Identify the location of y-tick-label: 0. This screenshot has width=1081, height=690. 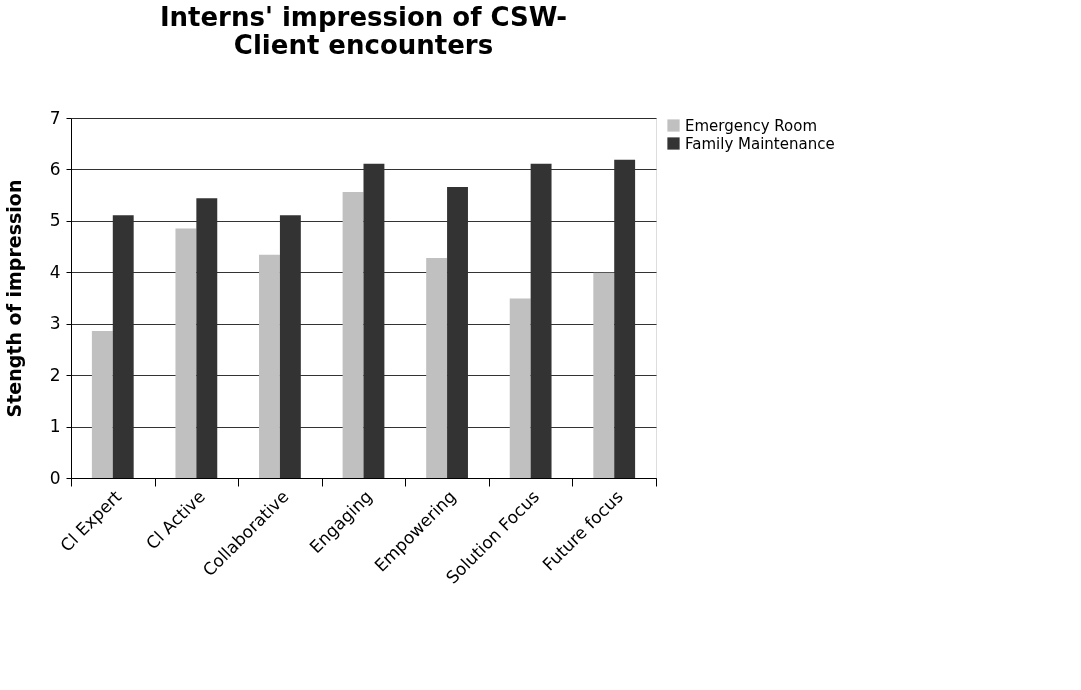
(55, 477).